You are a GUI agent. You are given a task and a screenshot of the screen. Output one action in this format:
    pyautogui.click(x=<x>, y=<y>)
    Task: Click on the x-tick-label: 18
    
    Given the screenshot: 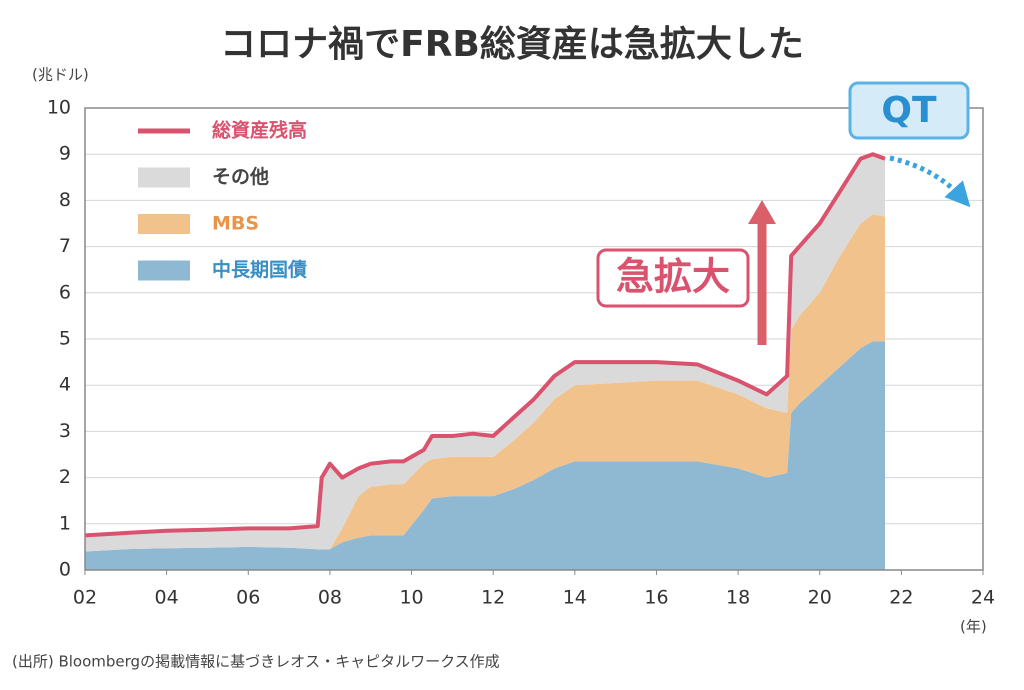 What is the action you would take?
    pyautogui.click(x=738, y=598)
    